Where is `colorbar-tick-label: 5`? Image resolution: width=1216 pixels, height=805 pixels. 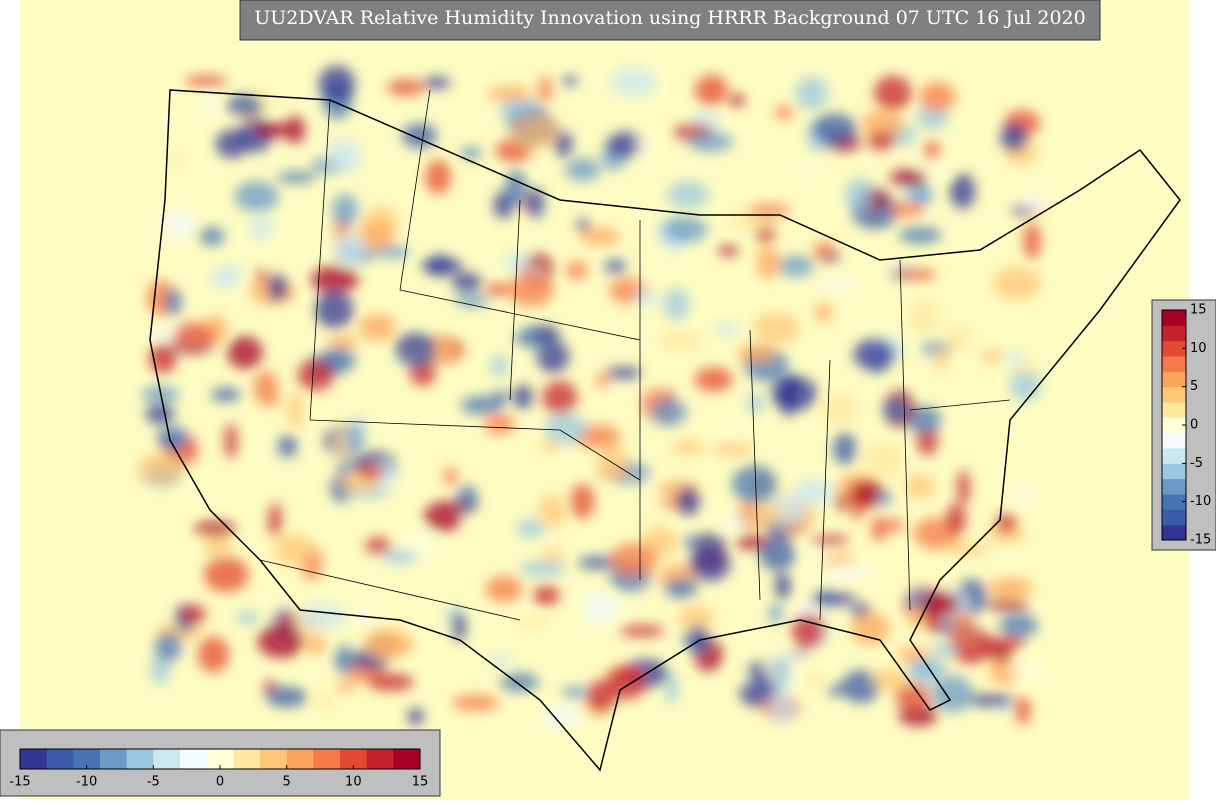 colorbar-tick-label: 5 is located at coordinates (1194, 386).